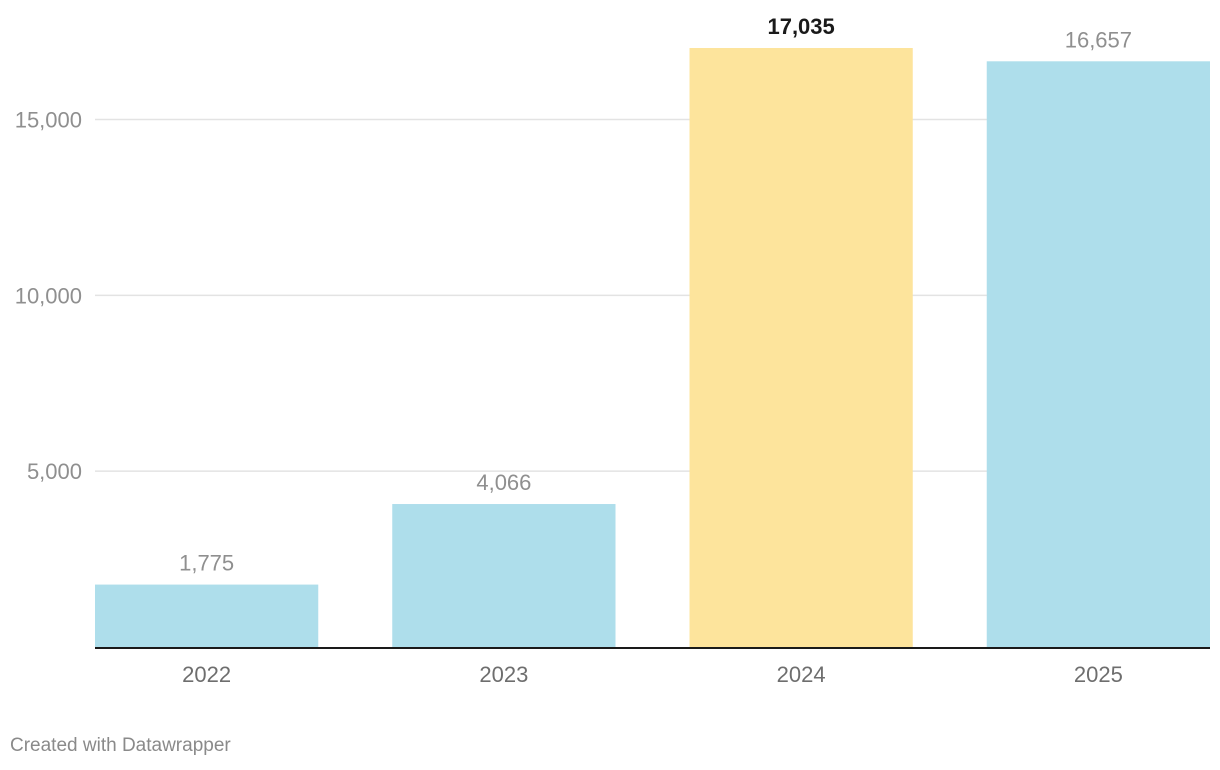  What do you see at coordinates (207, 615) in the screenshot?
I see `bar-2022` at bounding box center [207, 615].